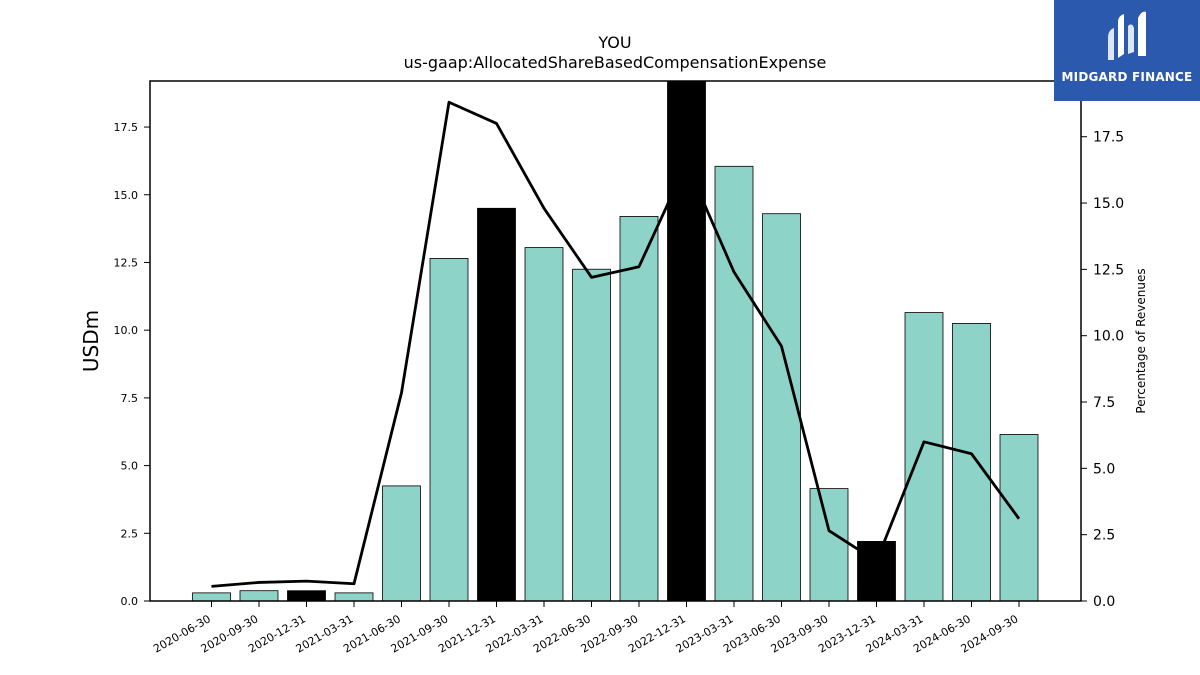 The image size is (1200, 675). I want to click on y-tick-label: 7.5, so click(130, 398).